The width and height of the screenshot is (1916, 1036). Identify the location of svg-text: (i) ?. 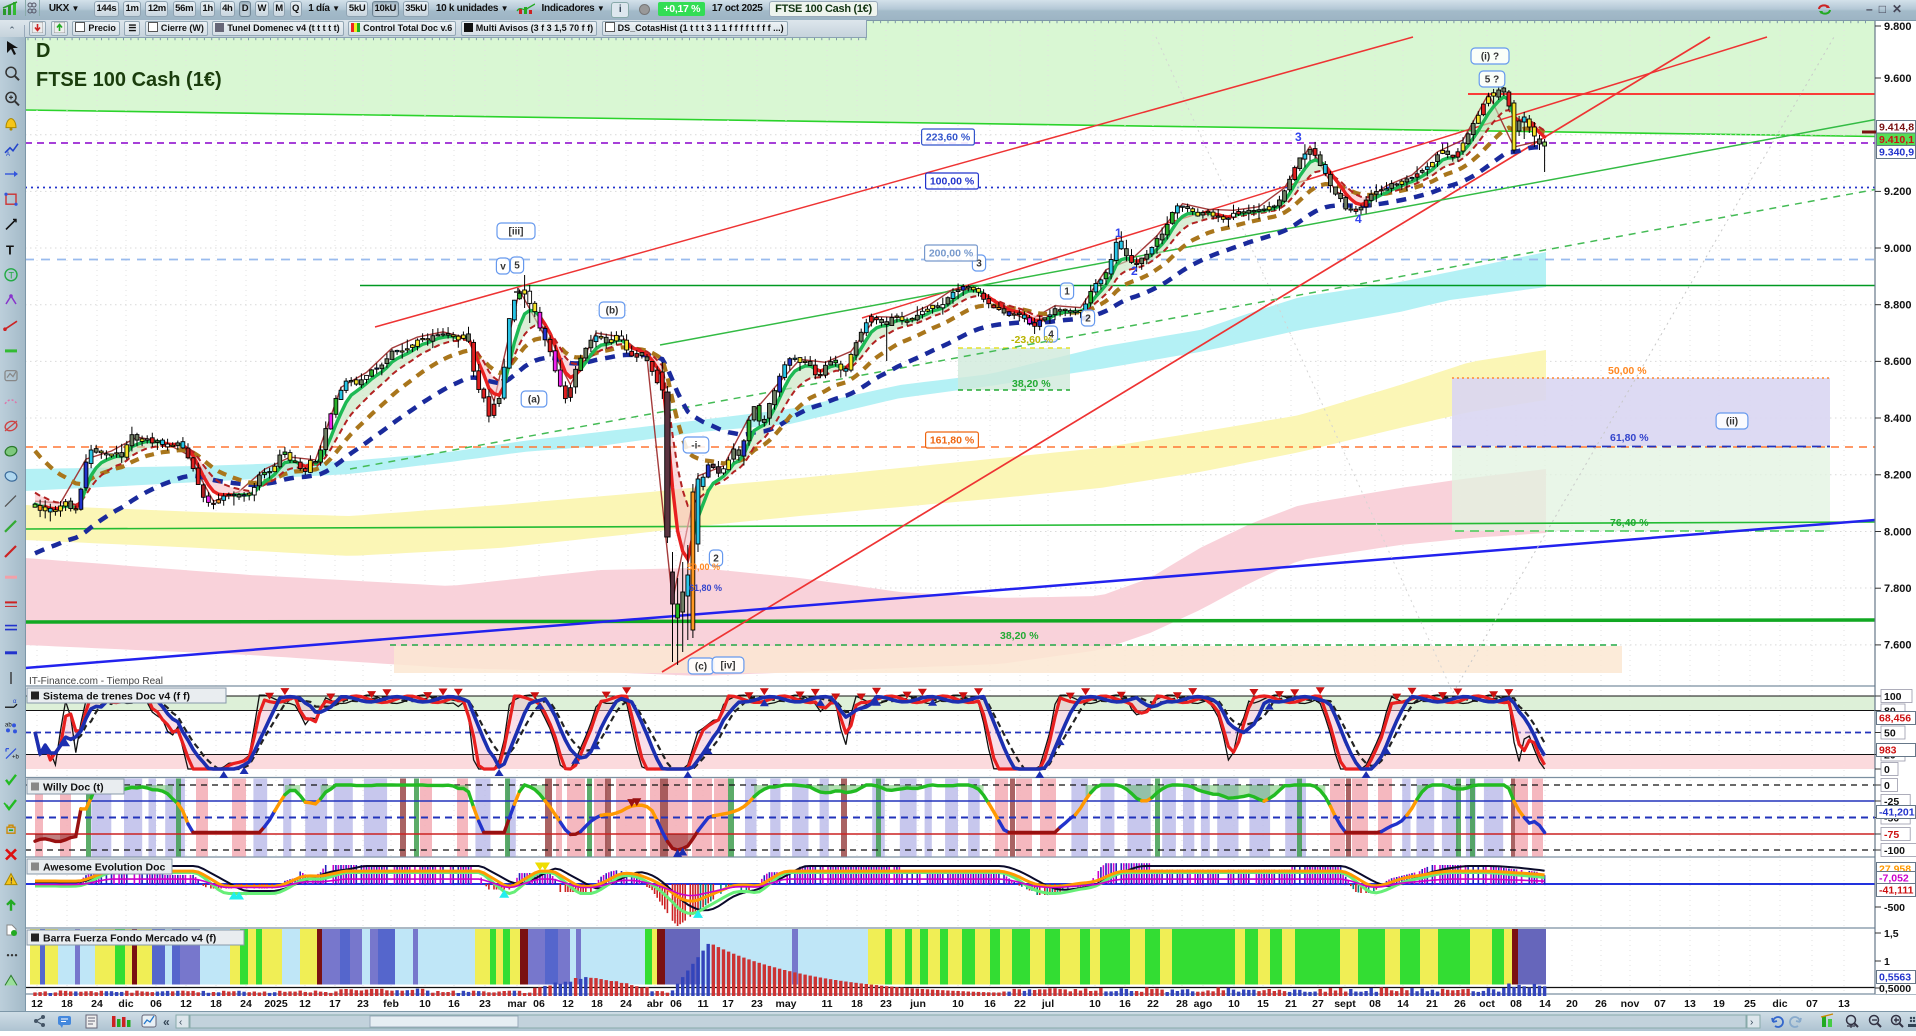
(1490, 57).